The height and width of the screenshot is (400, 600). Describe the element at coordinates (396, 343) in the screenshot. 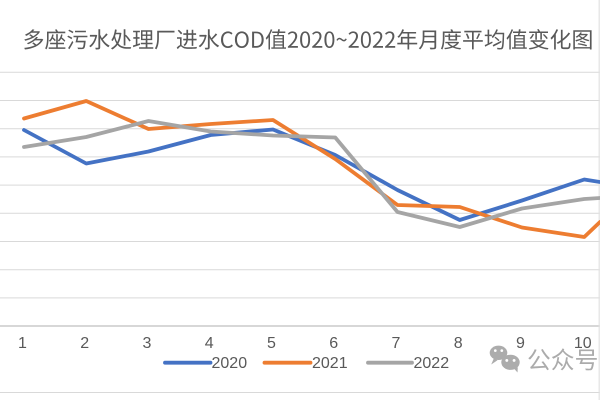

I see `svg-text: 7` at that location.